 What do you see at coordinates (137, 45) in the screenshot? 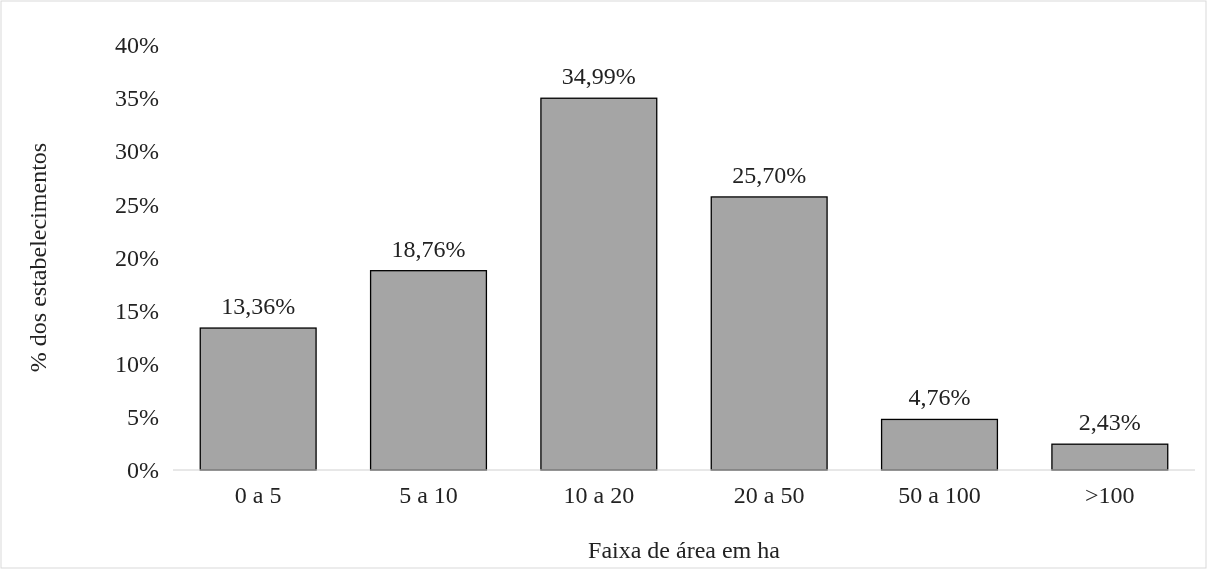
I see `y-tick-label: 40%` at bounding box center [137, 45].